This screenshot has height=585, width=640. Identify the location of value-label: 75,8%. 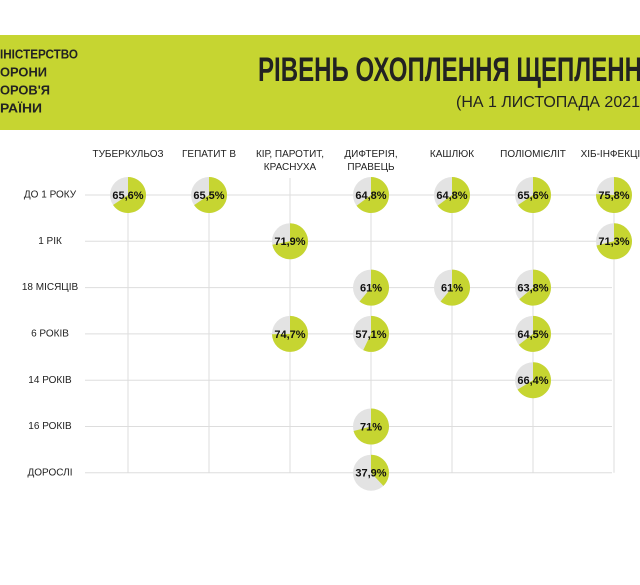
(613, 196).